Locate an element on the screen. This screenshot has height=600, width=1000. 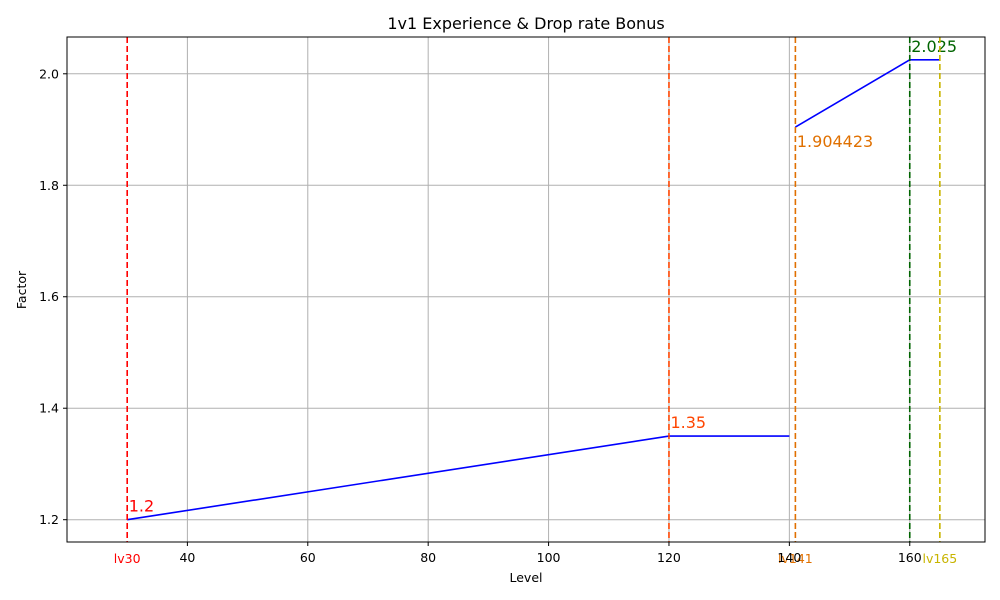
level-marker-label: lv141 is located at coordinates (795, 558).